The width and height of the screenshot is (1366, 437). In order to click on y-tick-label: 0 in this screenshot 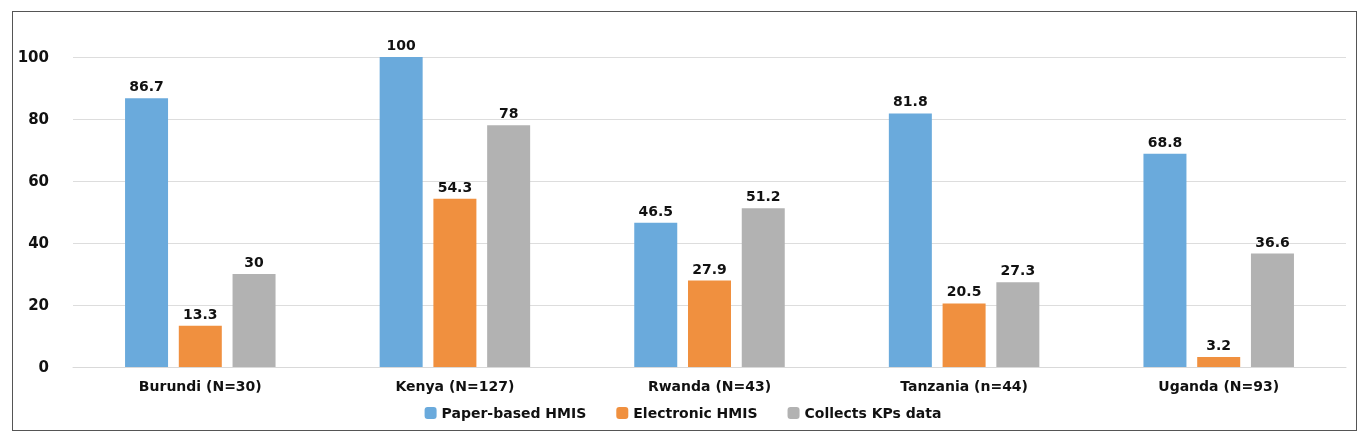, I will do `click(43, 367)`.